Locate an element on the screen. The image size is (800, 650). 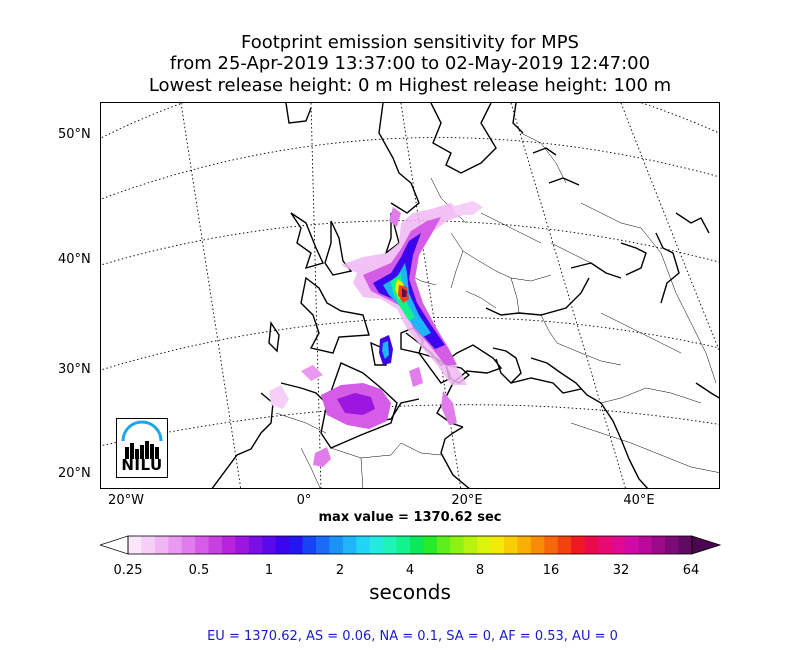
plot-title-line-1: Footprint emission sensitivity for MPS is located at coordinates (410, 42).